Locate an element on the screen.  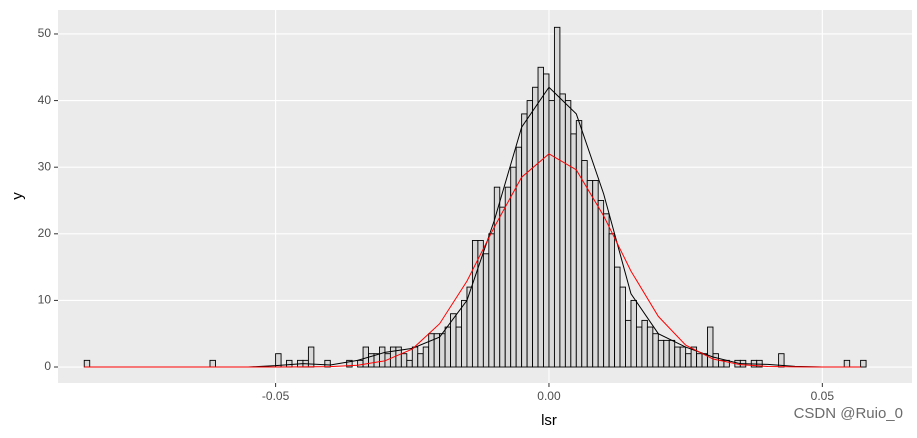
x-tick-label: -0.05 is located at coordinates (276, 396).